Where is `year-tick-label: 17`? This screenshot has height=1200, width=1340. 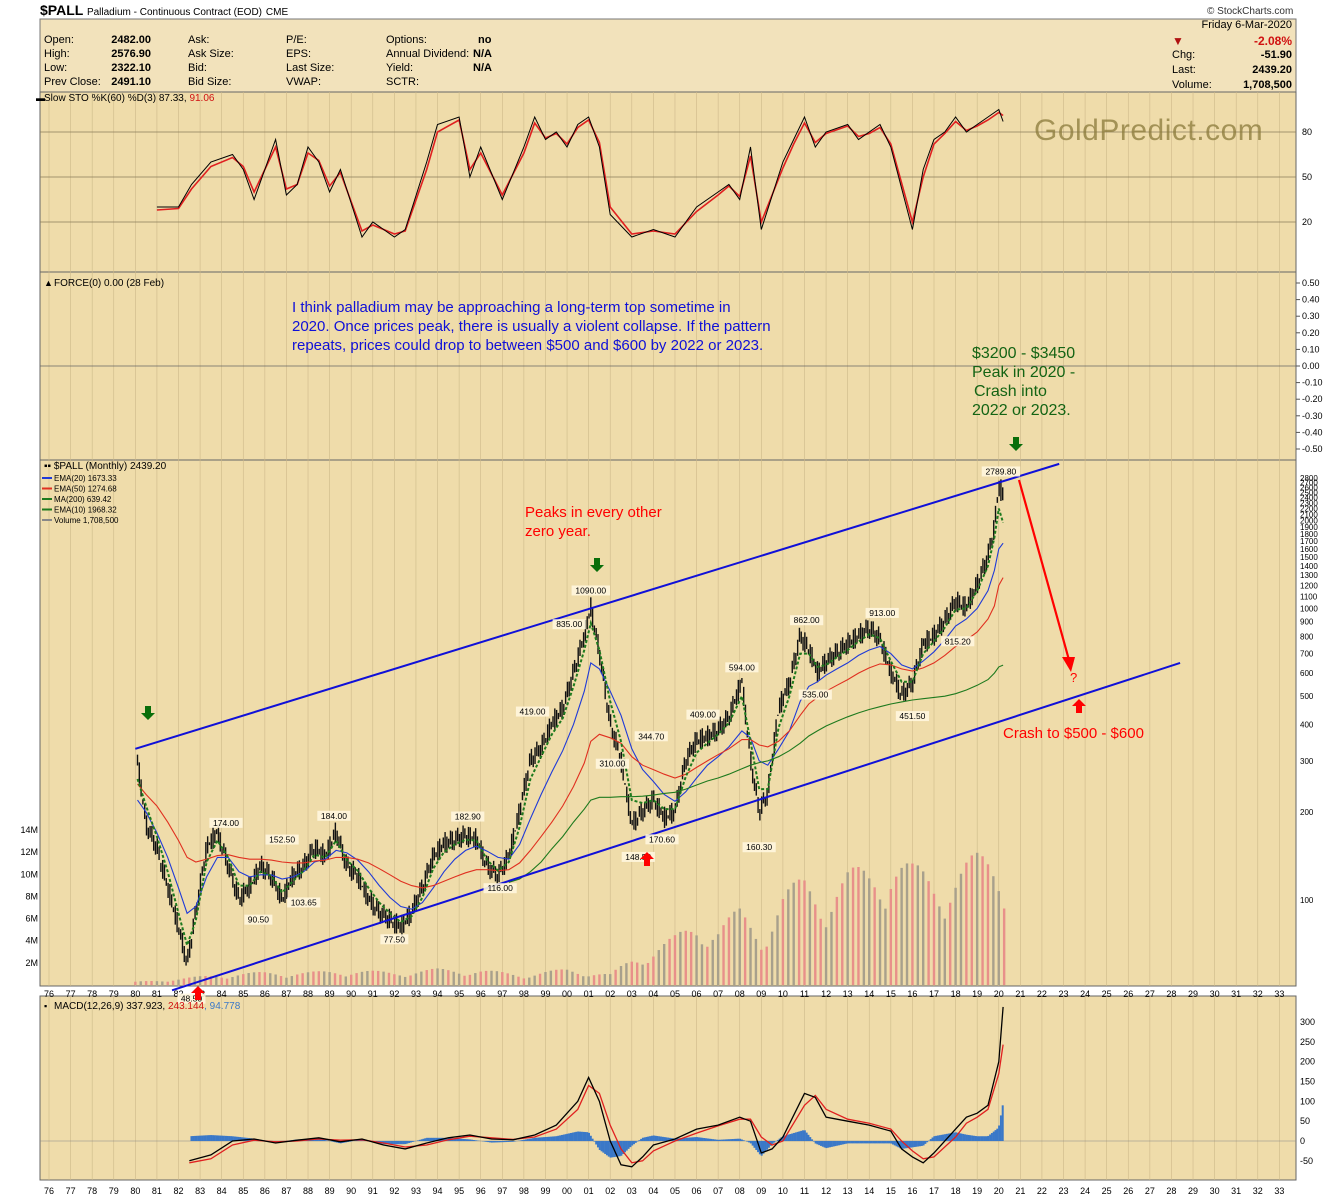
year-tick-label: 17 is located at coordinates (934, 1191).